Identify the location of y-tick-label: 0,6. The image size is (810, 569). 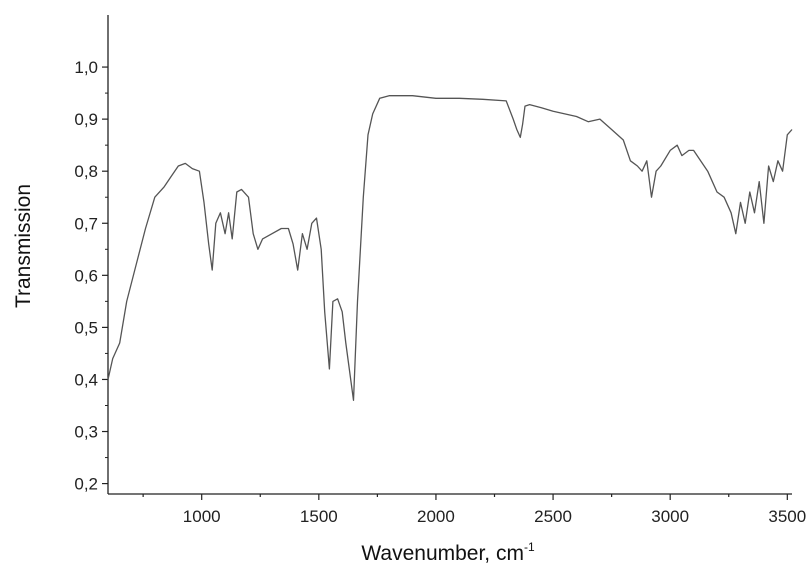
(86, 275).